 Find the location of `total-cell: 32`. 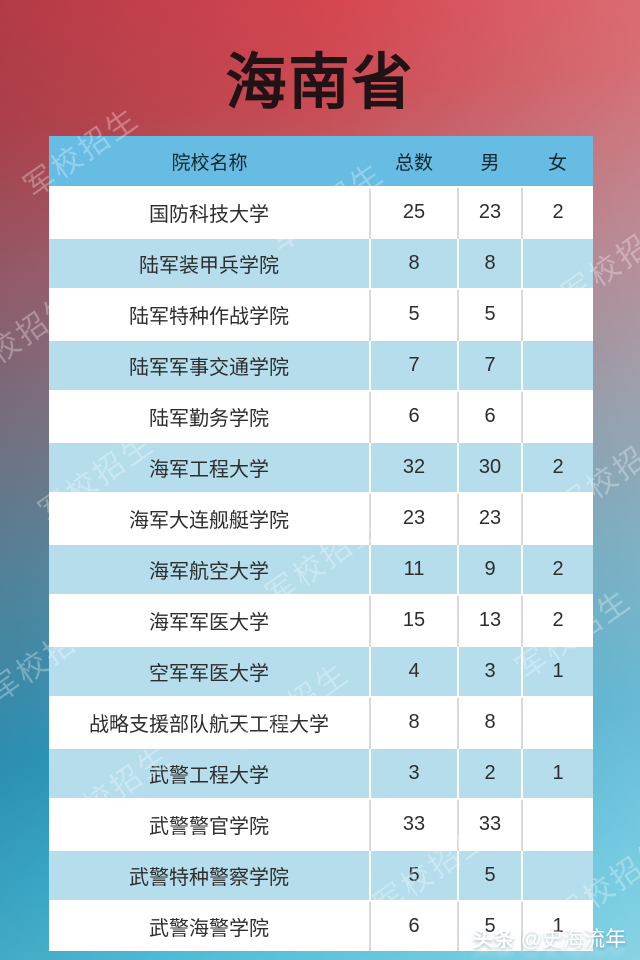

total-cell: 32 is located at coordinates (413, 467).